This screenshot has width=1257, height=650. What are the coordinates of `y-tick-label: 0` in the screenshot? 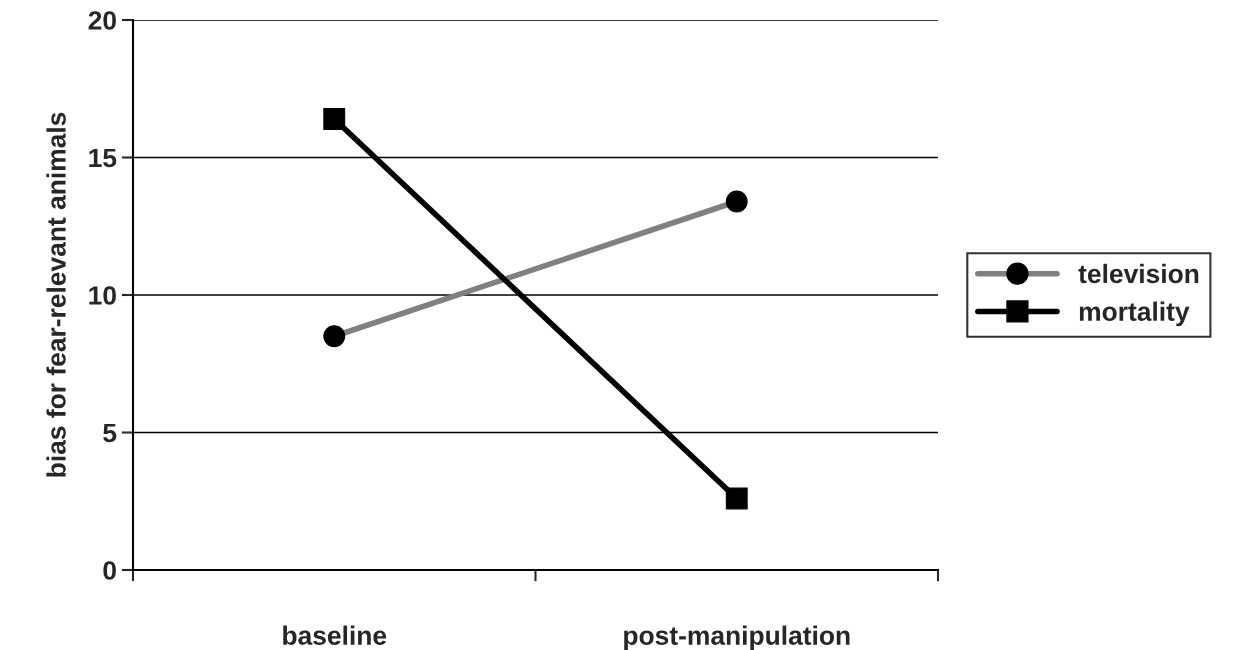 It's located at (109, 570).